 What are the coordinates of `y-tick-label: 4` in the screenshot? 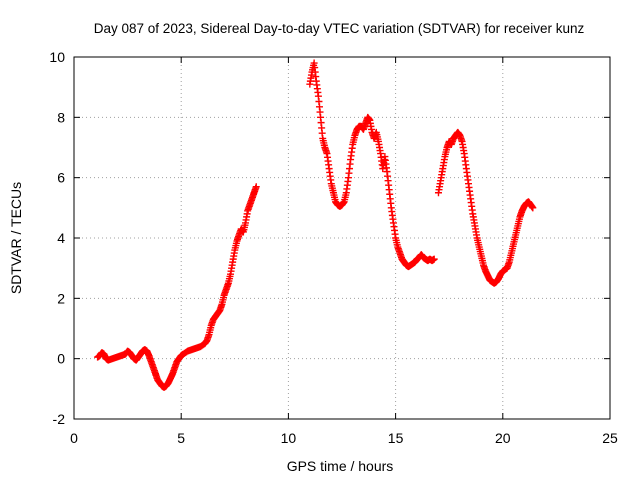 It's located at (61, 238).